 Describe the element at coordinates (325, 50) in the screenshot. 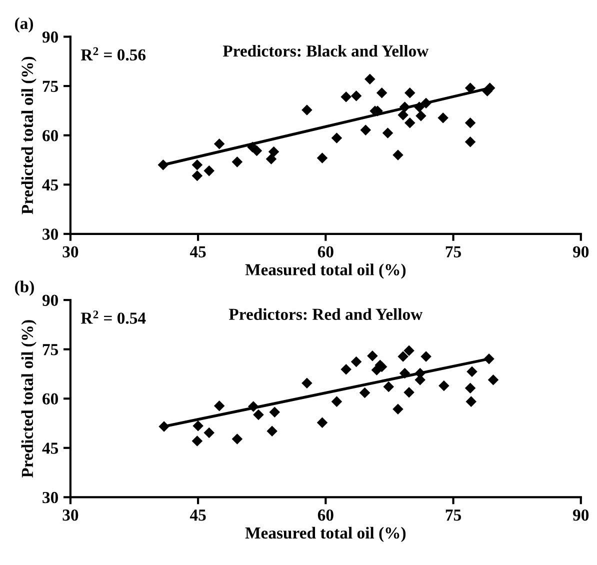

I see `chart-title: Predictors: Black and Yellow` at that location.